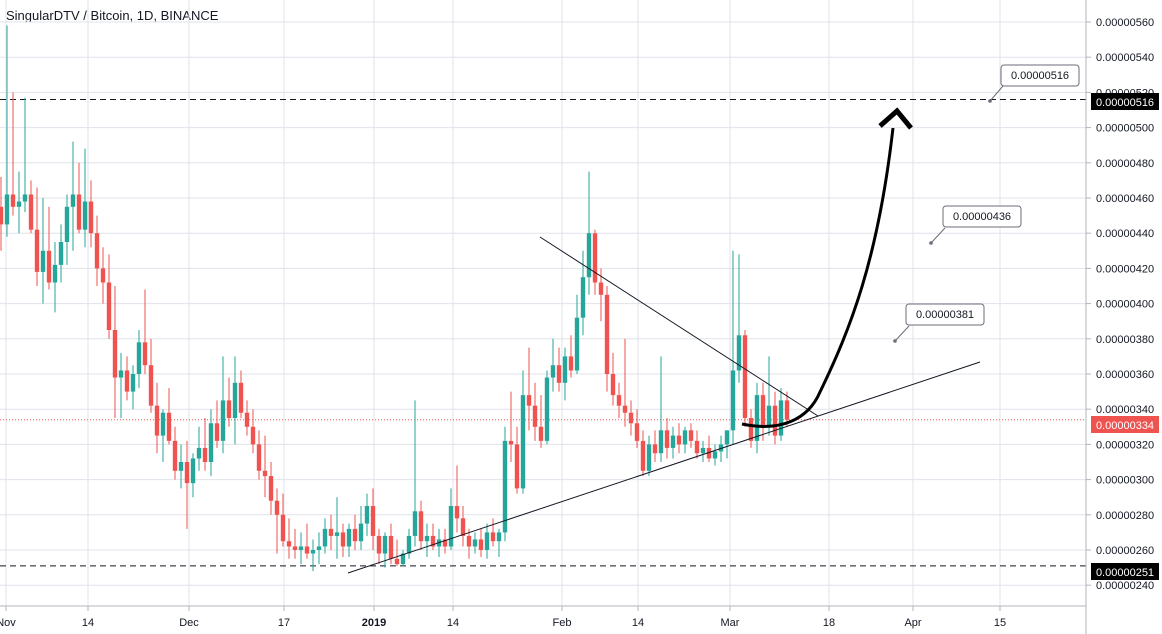 This screenshot has height=634, width=1162. Describe the element at coordinates (982, 217) in the screenshot. I see `callout-436-label: 0.00000436` at that location.